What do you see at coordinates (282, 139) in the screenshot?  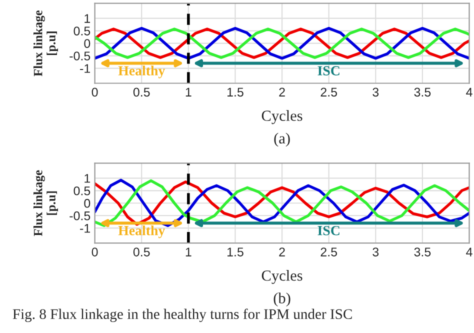 I see `text: (a)` at bounding box center [282, 139].